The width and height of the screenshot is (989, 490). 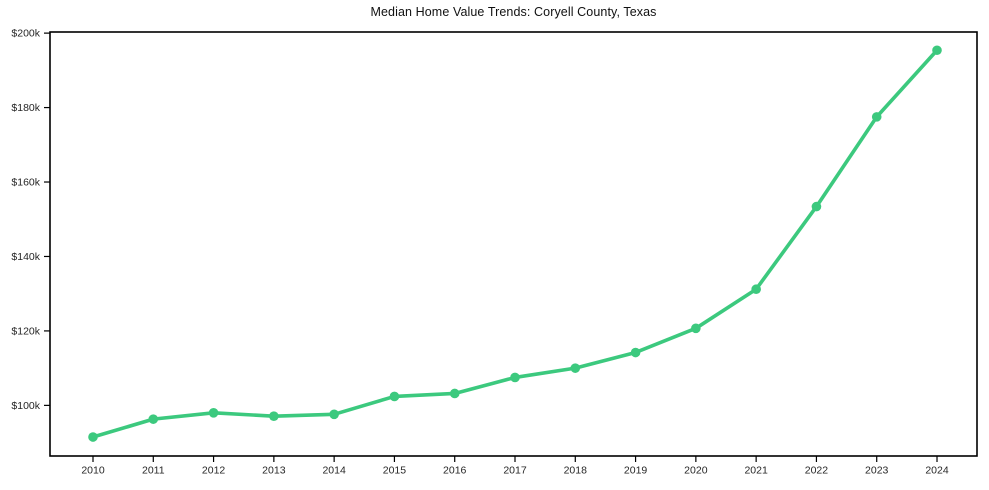 I want to click on y-tick-label: $160k, so click(x=25, y=183).